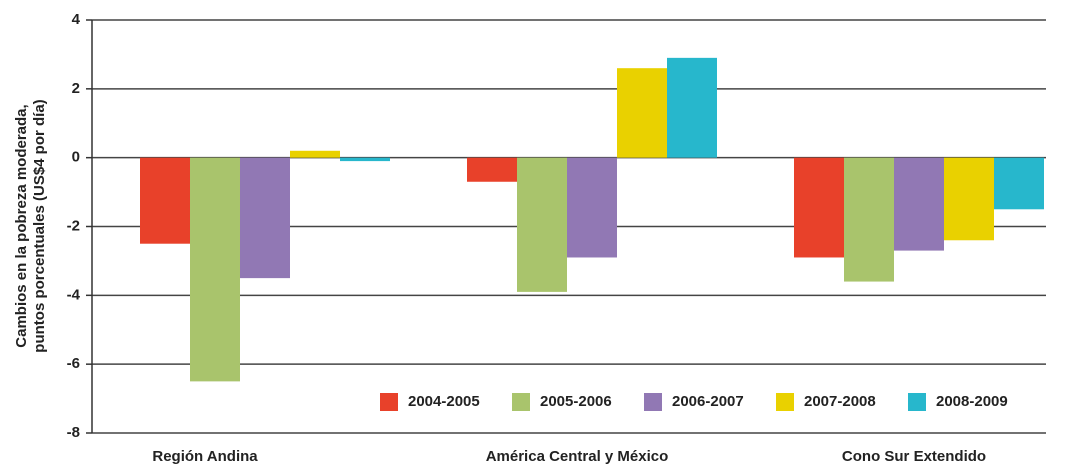 The image size is (1071, 476). Describe the element at coordinates (21, 225) in the screenshot. I see `y-axis-label: Cambios en la pobreza moderada,` at that location.